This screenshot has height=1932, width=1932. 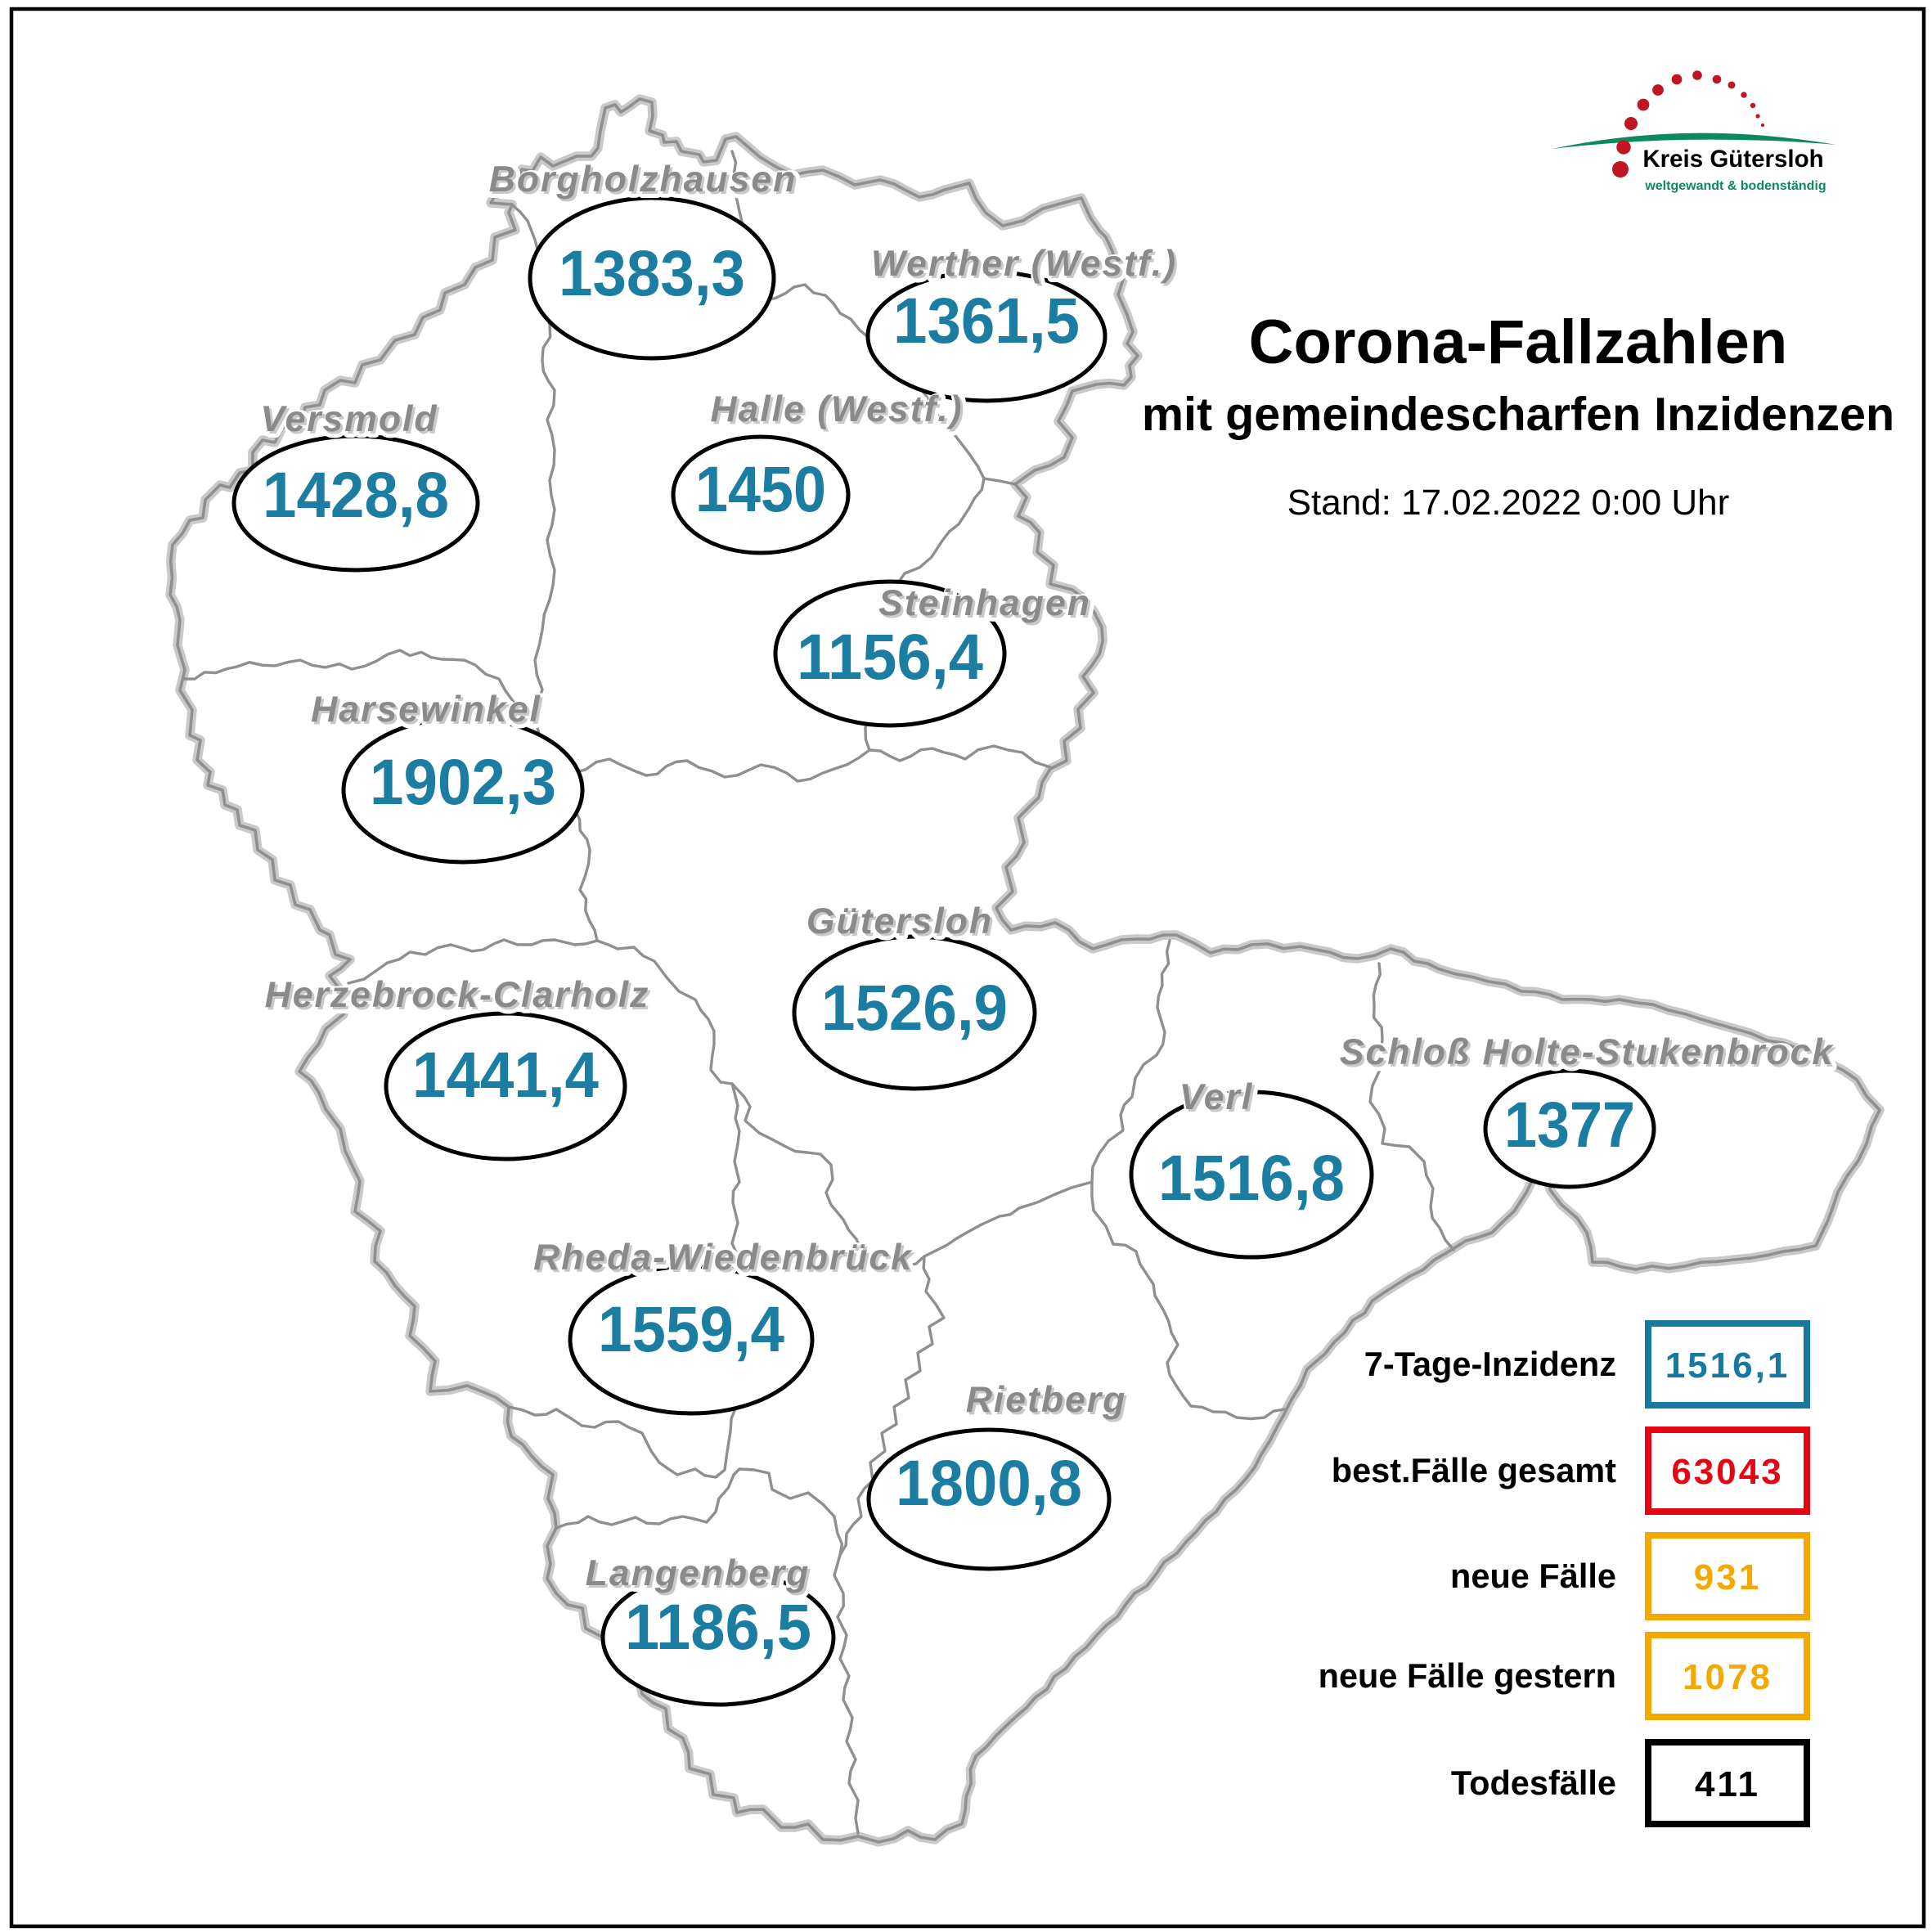 I want to click on svg-text: 1526,9, so click(x=915, y=1008).